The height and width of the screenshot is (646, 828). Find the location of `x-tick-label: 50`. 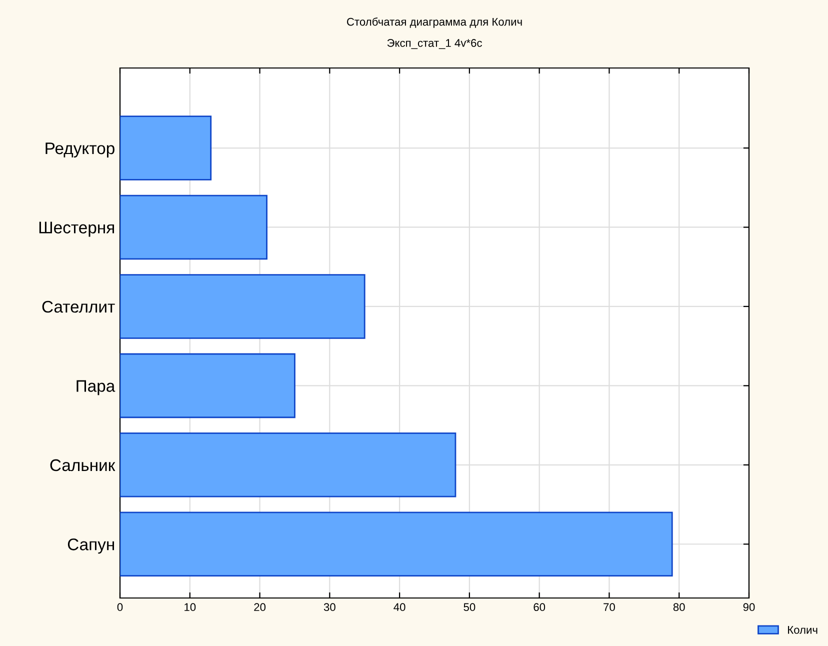

x-tick-label: 50 is located at coordinates (470, 607).